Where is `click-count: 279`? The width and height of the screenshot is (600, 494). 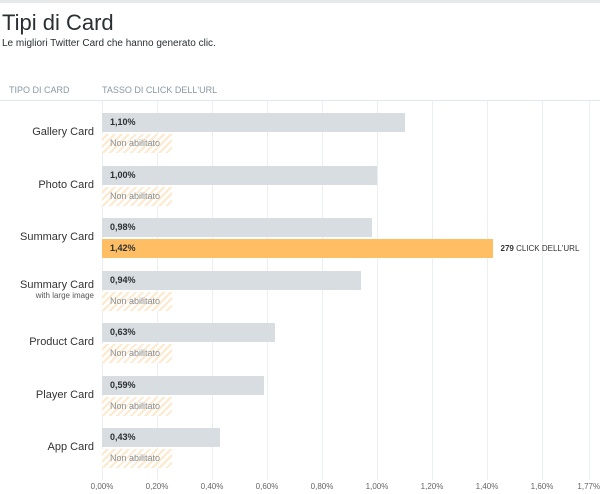
click-count: 279 is located at coordinates (508, 248).